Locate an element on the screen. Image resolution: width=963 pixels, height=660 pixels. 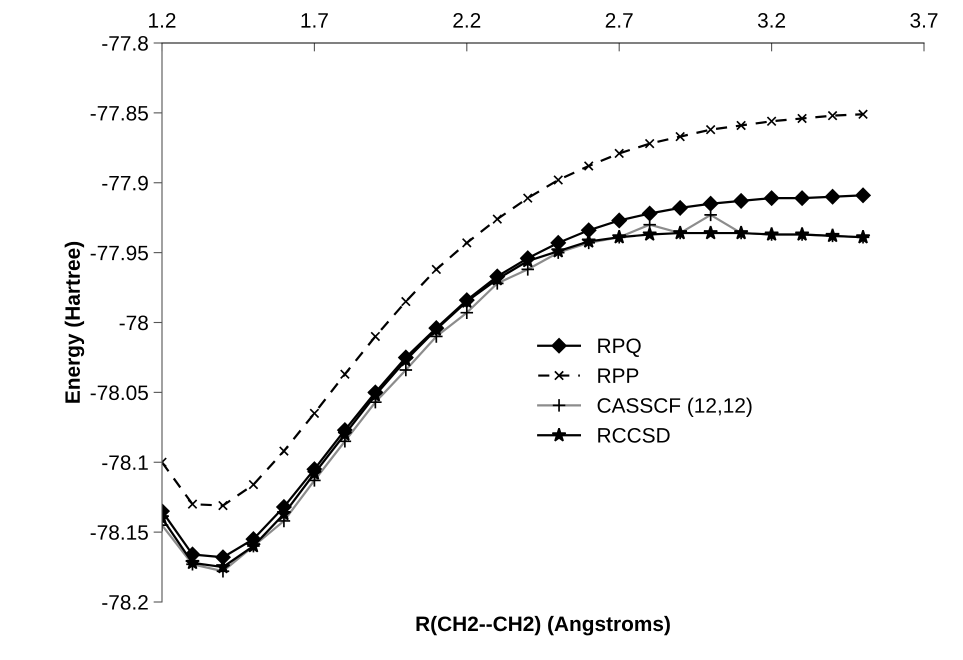
legend-label: CASSCF (12,12) is located at coordinates (675, 407).